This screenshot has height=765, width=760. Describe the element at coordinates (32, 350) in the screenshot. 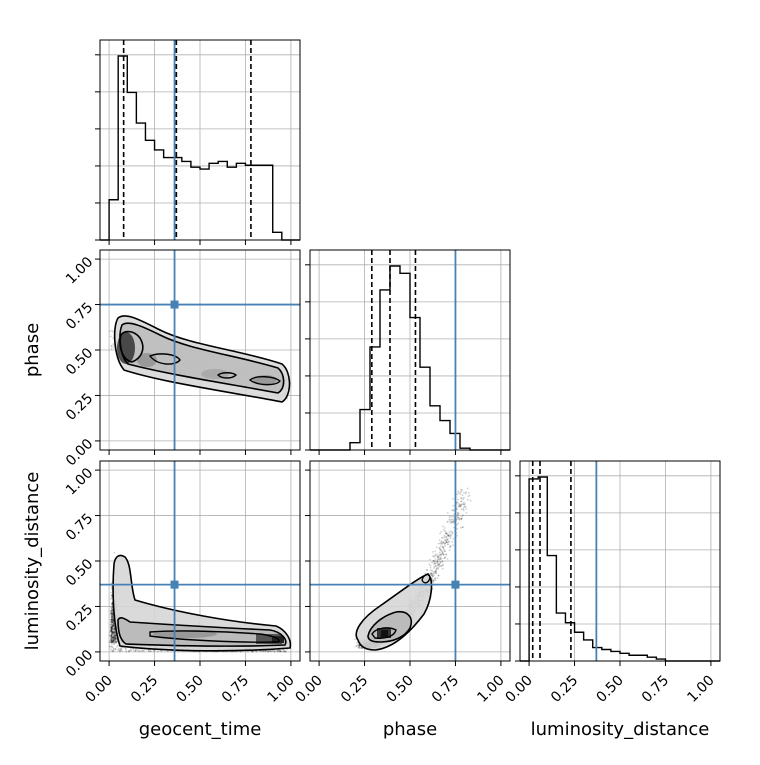

I see `y-axis-label-phase: phase` at that location.